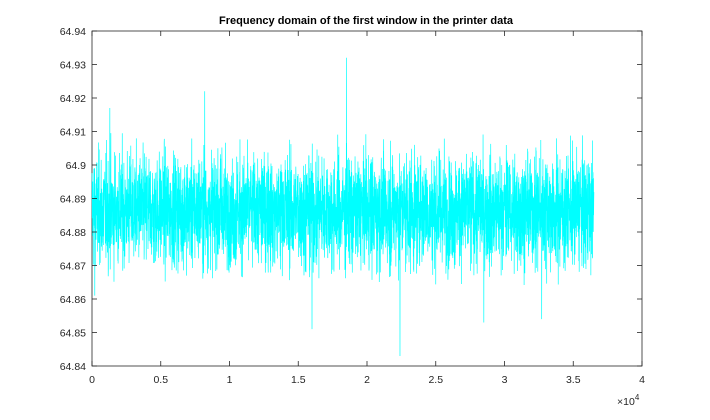  Describe the element at coordinates (73, 133) in the screenshot. I see `y-tick-label: 64.91` at that location.